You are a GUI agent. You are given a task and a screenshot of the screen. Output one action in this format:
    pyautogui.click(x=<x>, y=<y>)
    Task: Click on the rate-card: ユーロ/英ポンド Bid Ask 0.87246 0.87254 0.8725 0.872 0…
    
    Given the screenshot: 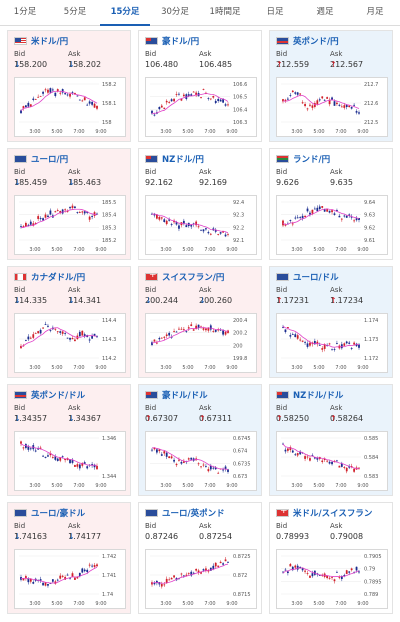 What is the action you would take?
    pyautogui.click(x=200, y=558)
    